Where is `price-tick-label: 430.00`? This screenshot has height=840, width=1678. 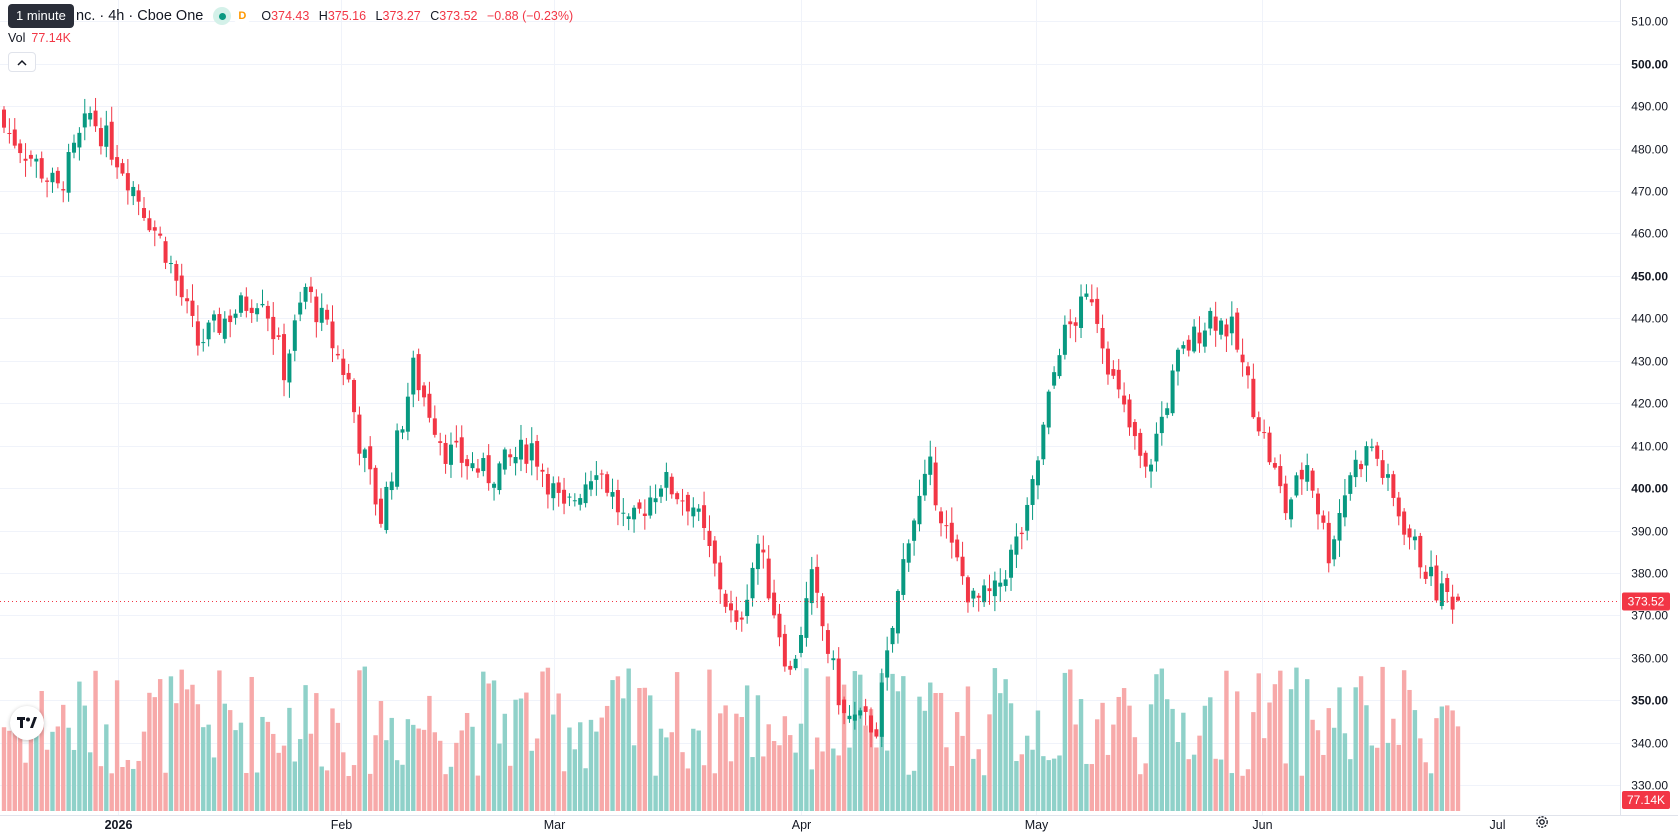
price-tick-label: 430.00 is located at coordinates (1649, 362).